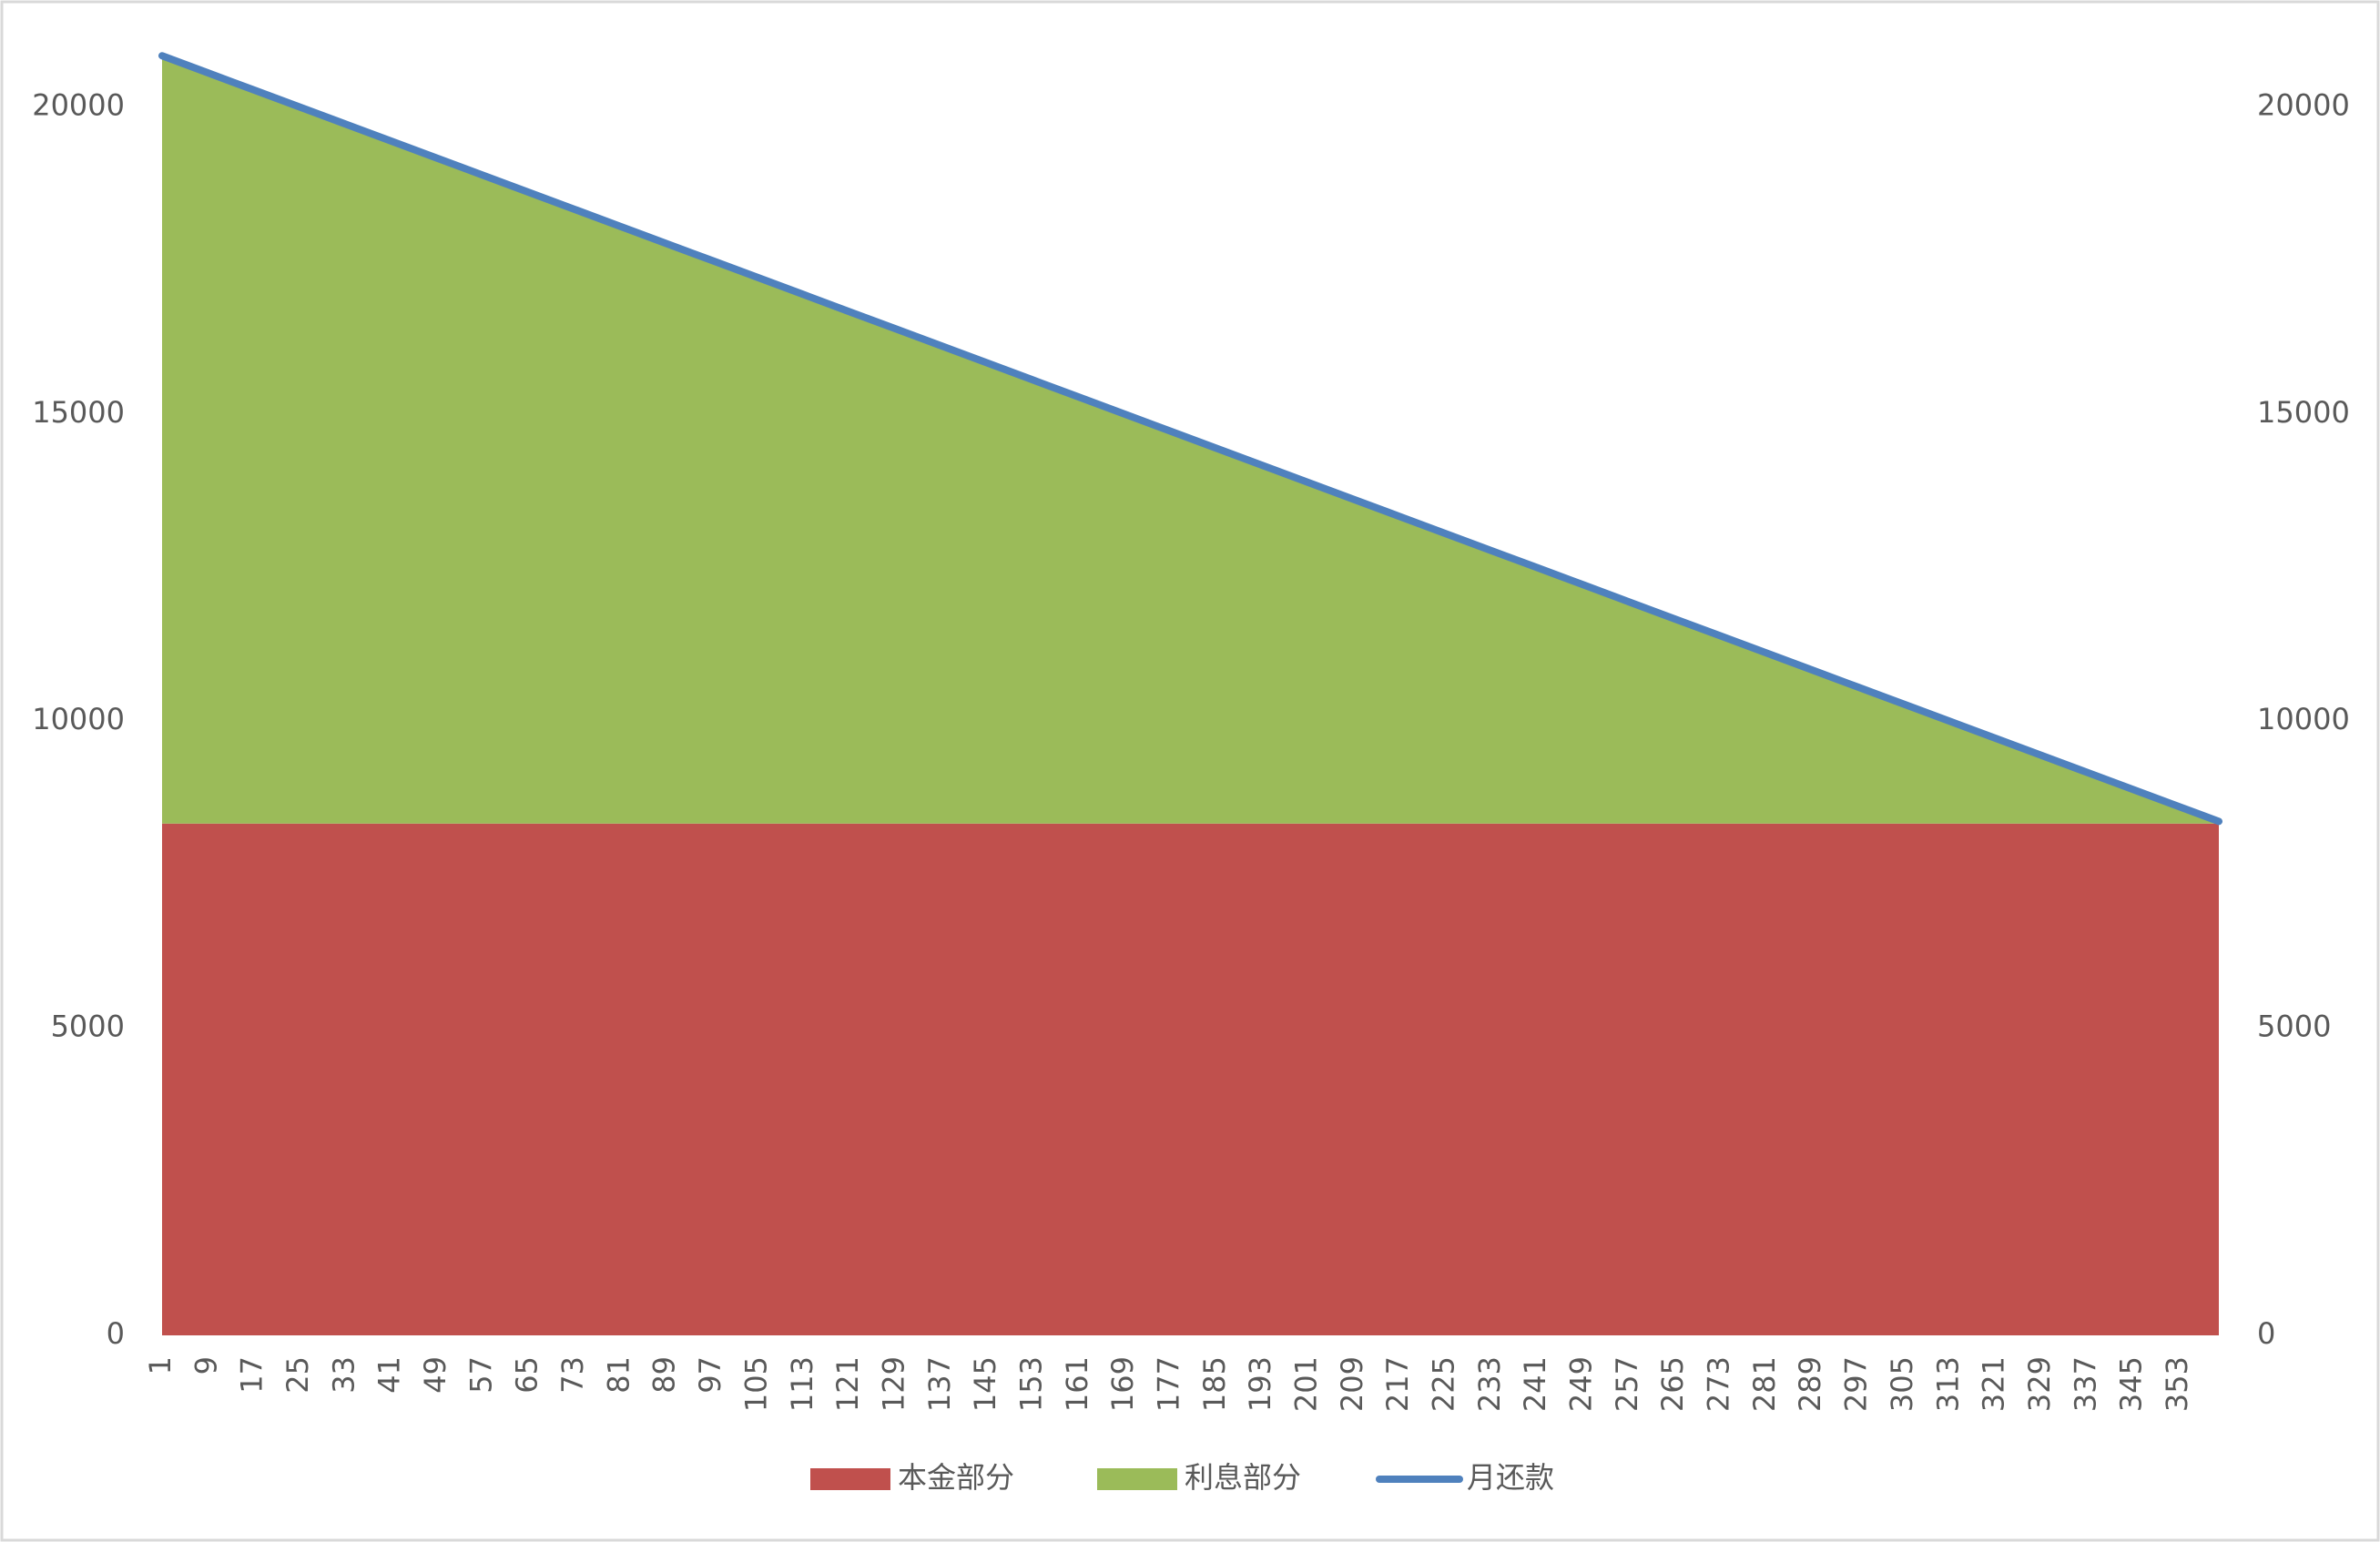 This screenshot has height=1542, width=2380. What do you see at coordinates (893, 1384) in the screenshot?
I see `x-tick-label: 129` at bounding box center [893, 1384].